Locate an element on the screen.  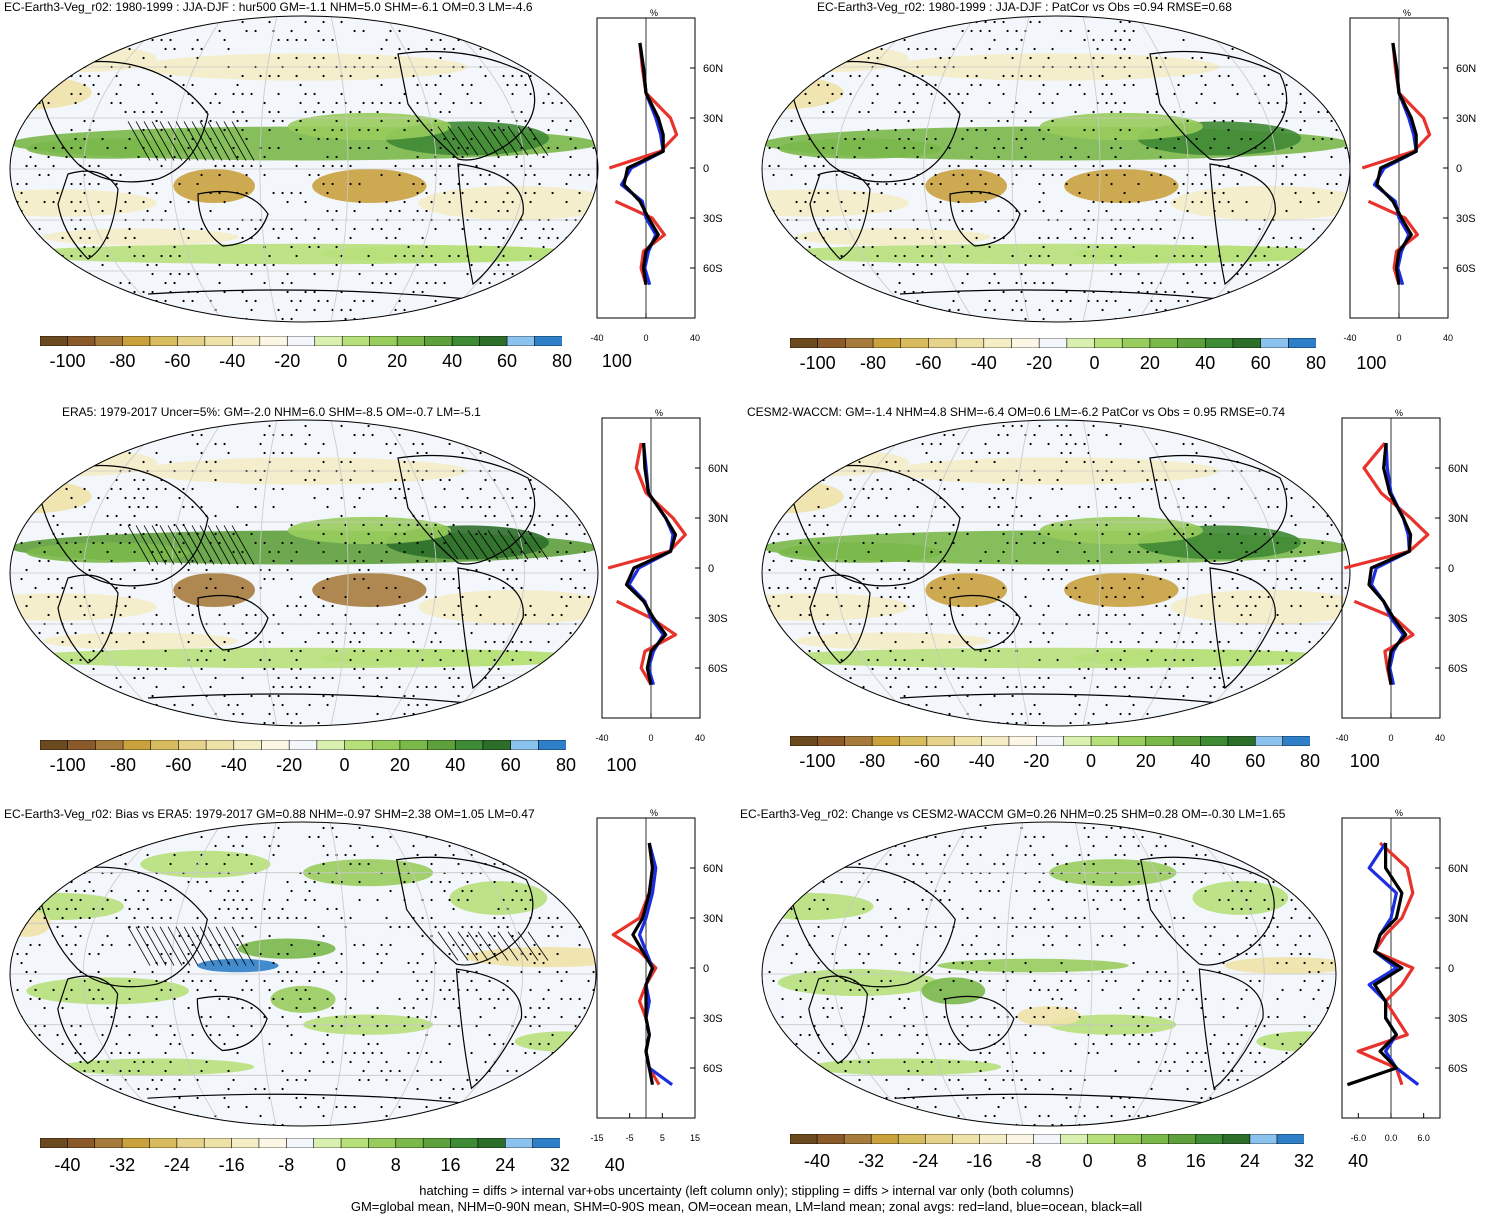
x-tick-label: -15 is located at coordinates (596, 1138).